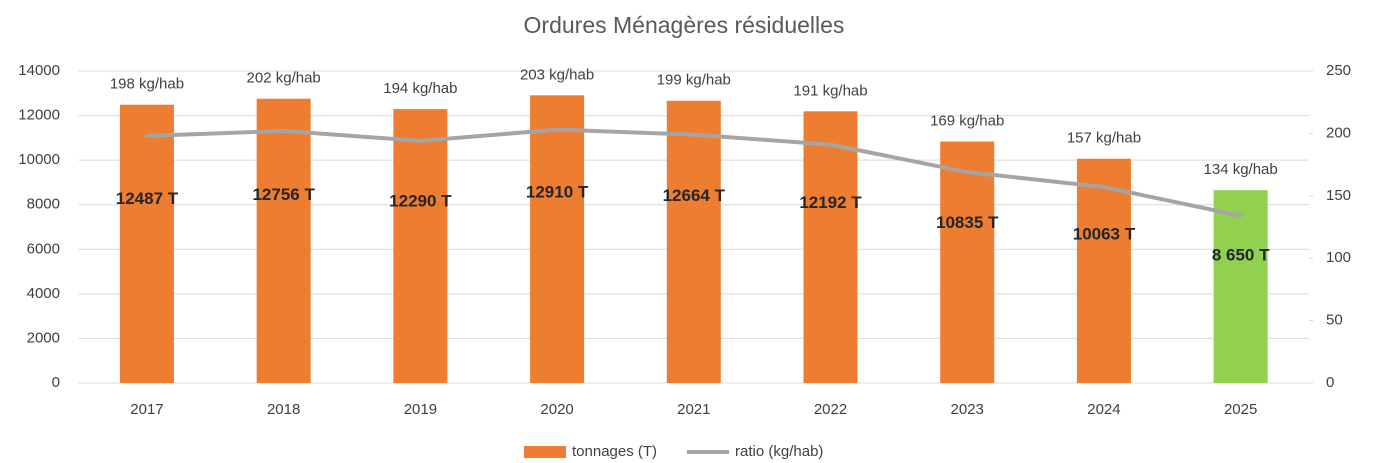 The image size is (1373, 463). I want to click on y2-tick-label: 50, so click(1334, 320).